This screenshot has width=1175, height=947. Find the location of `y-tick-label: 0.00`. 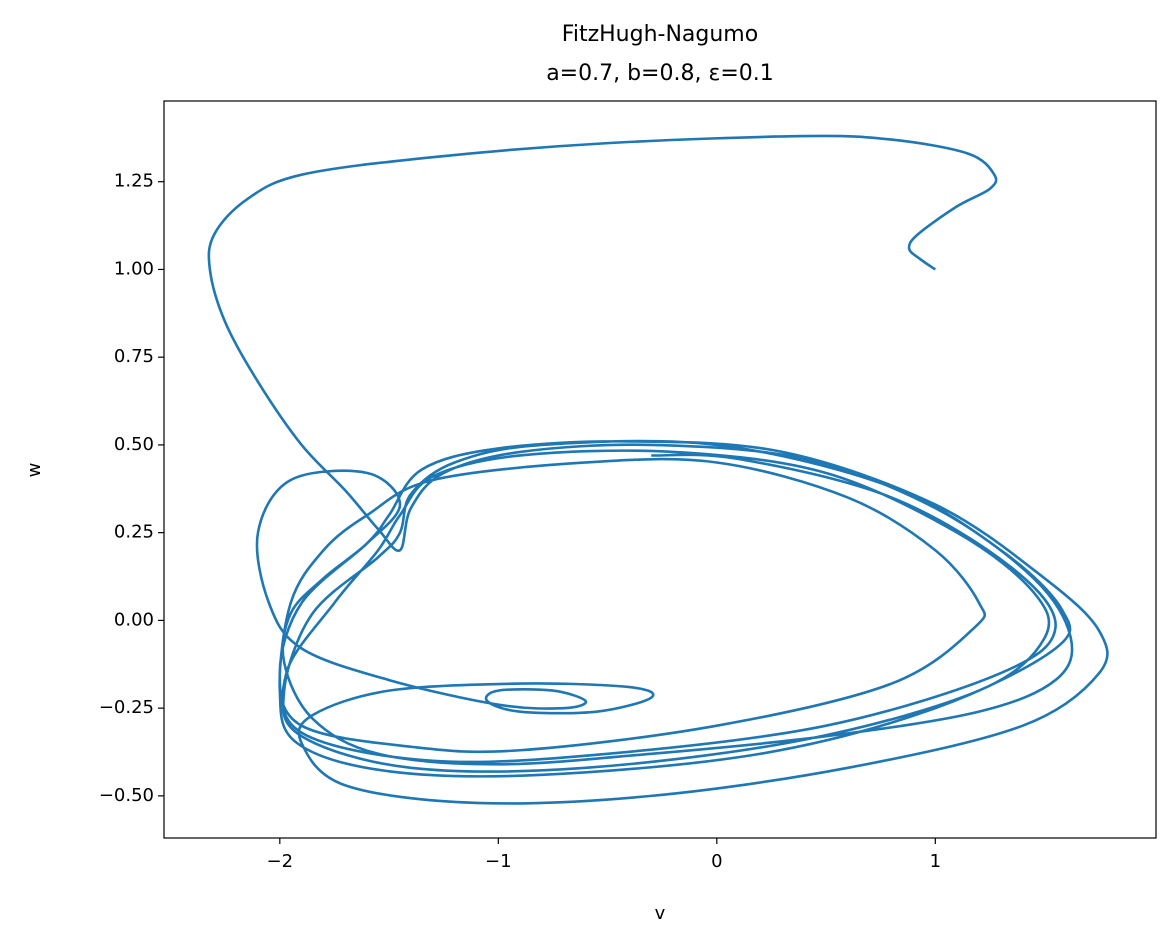

y-tick-label: 0.00 is located at coordinates (134, 619).